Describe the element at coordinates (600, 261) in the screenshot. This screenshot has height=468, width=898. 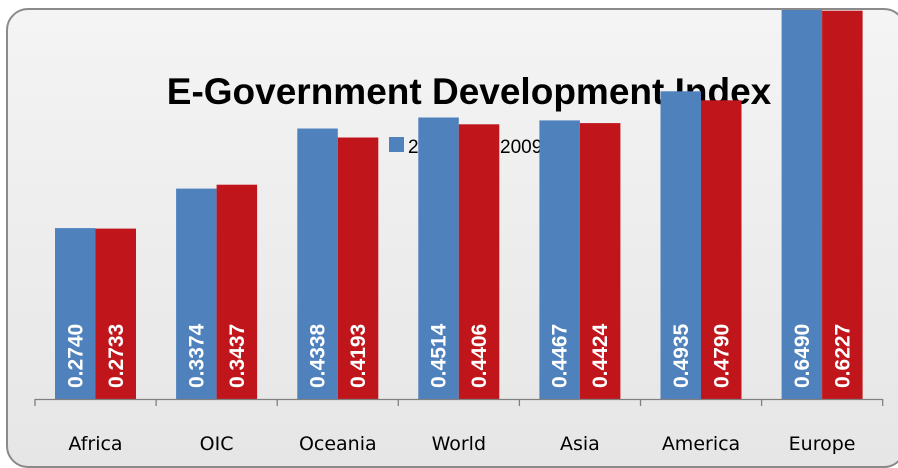
I see `bar-2009-asia` at that location.